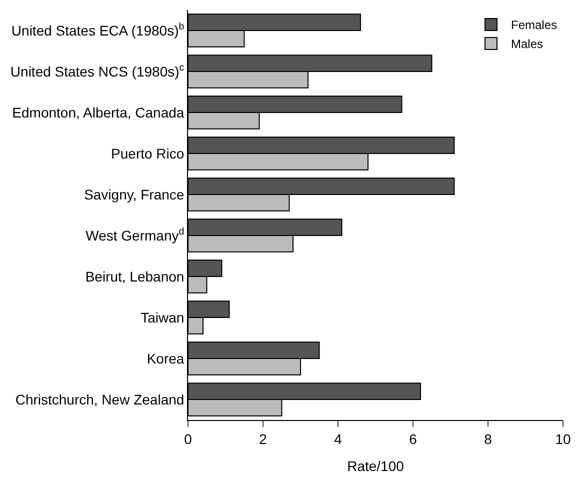 The image size is (581, 482). What do you see at coordinates (135, 235) in the screenshot?
I see `y-tick-label: West Germany$^{d}$` at bounding box center [135, 235].